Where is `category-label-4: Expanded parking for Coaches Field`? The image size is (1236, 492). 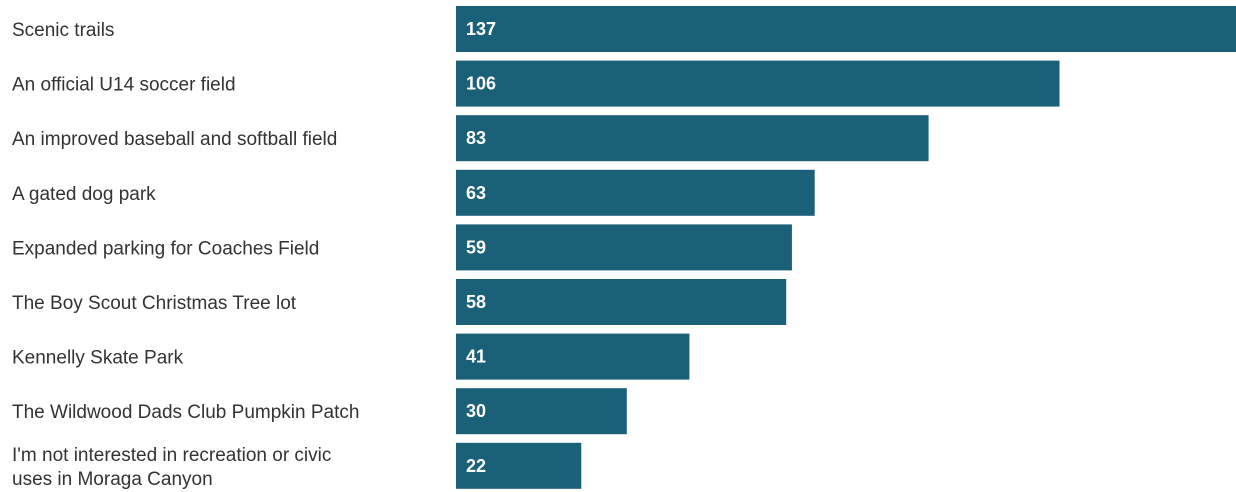
category-label-4: Expanded parking for Coaches Field is located at coordinates (165, 248).